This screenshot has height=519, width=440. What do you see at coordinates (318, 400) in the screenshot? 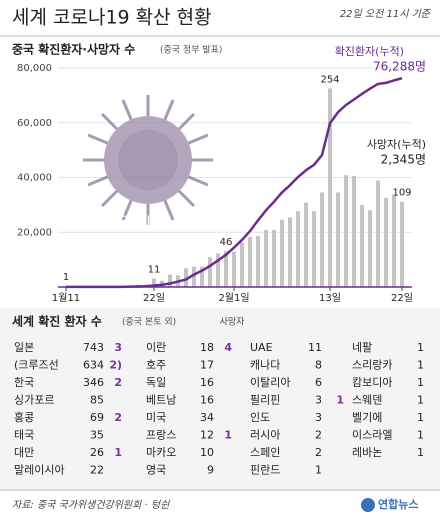
I see `case-count: 3` at bounding box center [318, 400].